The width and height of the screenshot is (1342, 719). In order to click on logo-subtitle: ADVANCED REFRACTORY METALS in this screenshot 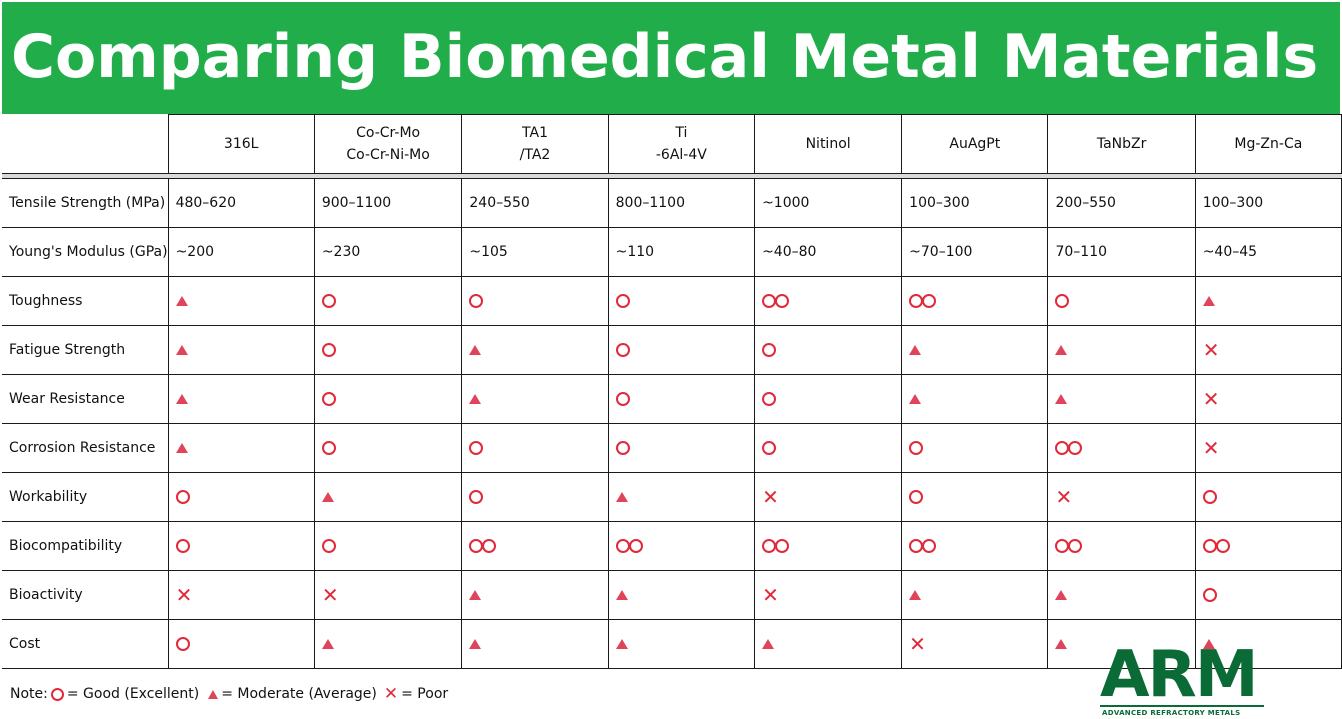, I will do `click(1171, 713)`.